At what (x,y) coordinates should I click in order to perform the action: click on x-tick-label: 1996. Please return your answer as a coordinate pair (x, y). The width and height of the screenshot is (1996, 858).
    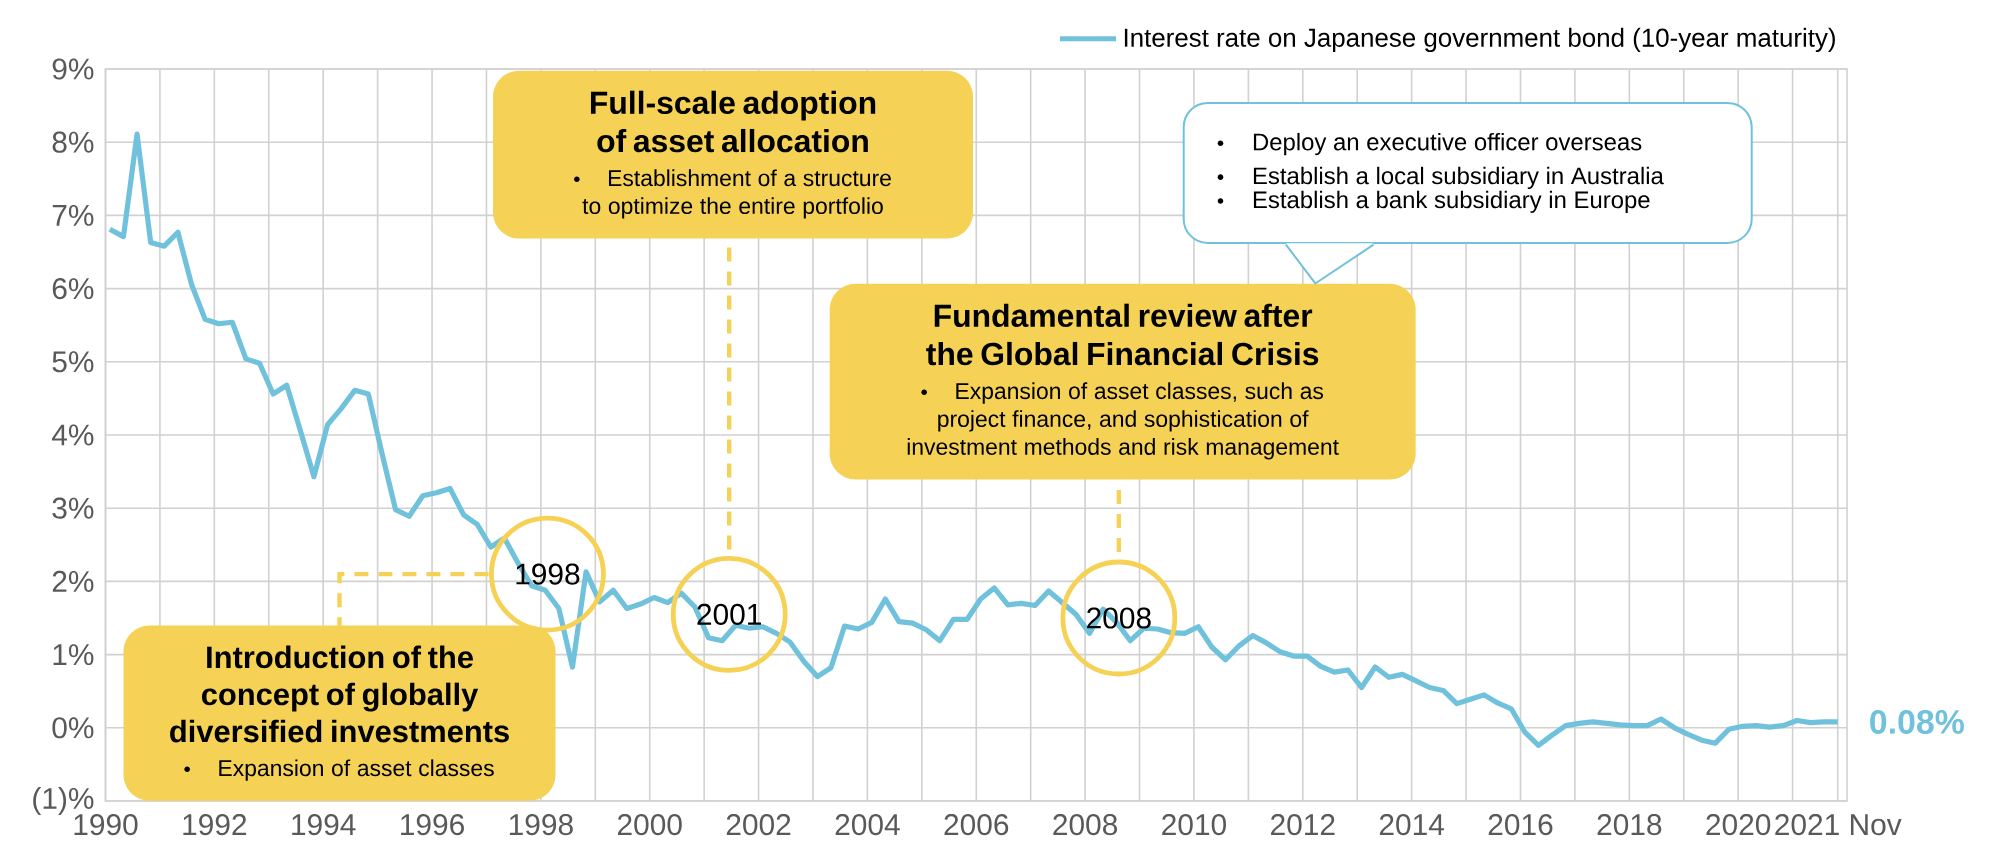
    Looking at the image, I should click on (432, 825).